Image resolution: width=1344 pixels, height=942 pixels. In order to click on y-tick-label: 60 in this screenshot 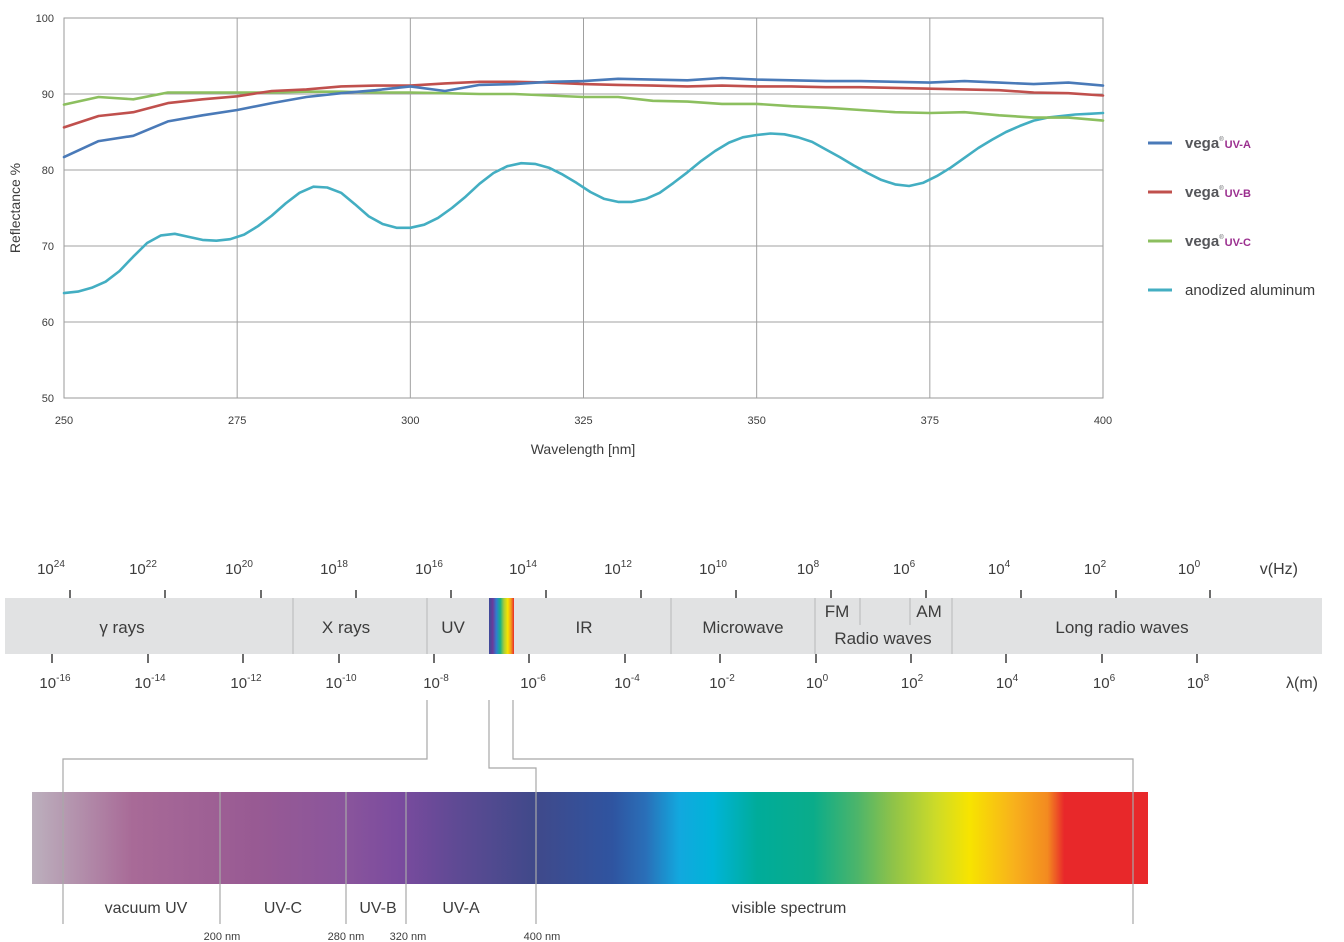, I will do `click(48, 323)`.